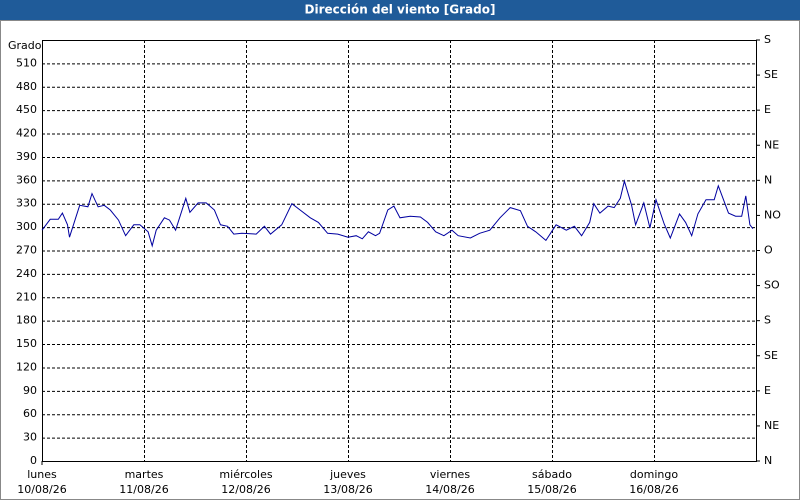  I want to click on y-tick-label: 360, so click(26, 179).